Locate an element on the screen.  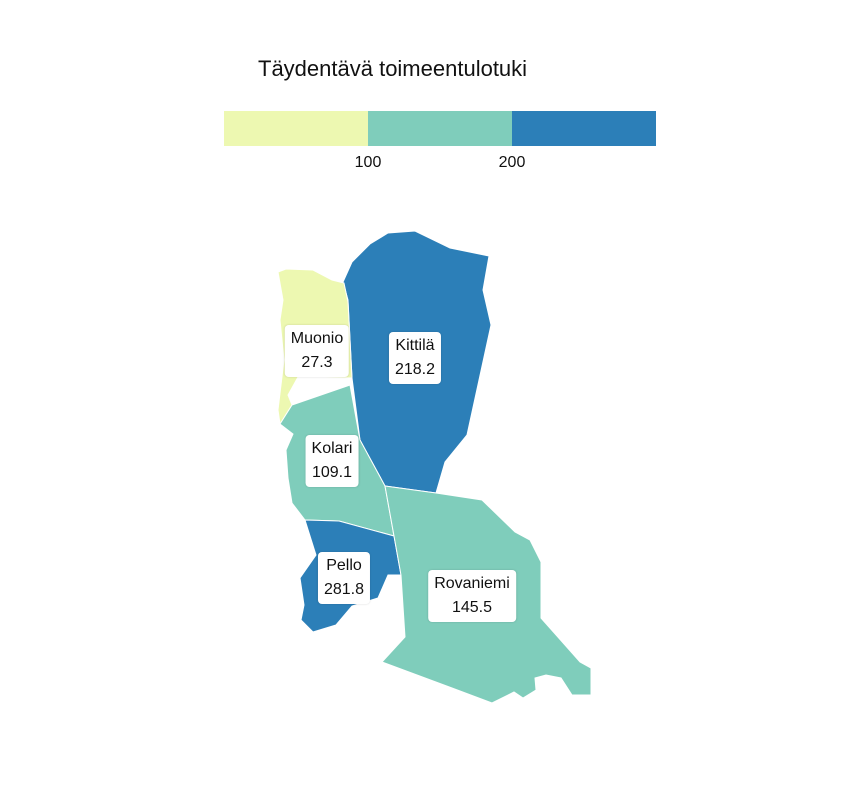
legend-bin-low is located at coordinates (296, 128).